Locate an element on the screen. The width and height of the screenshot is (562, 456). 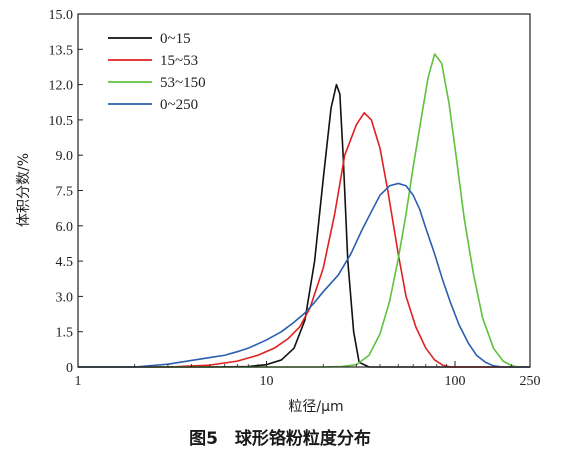
y-tick-label: 9.0 is located at coordinates (65, 156).